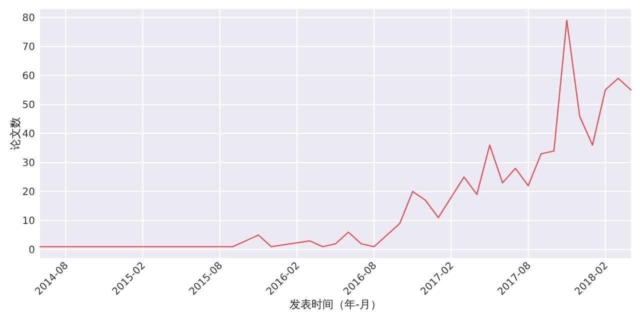  I want to click on y-axis-title: 论文数, so click(15, 133).